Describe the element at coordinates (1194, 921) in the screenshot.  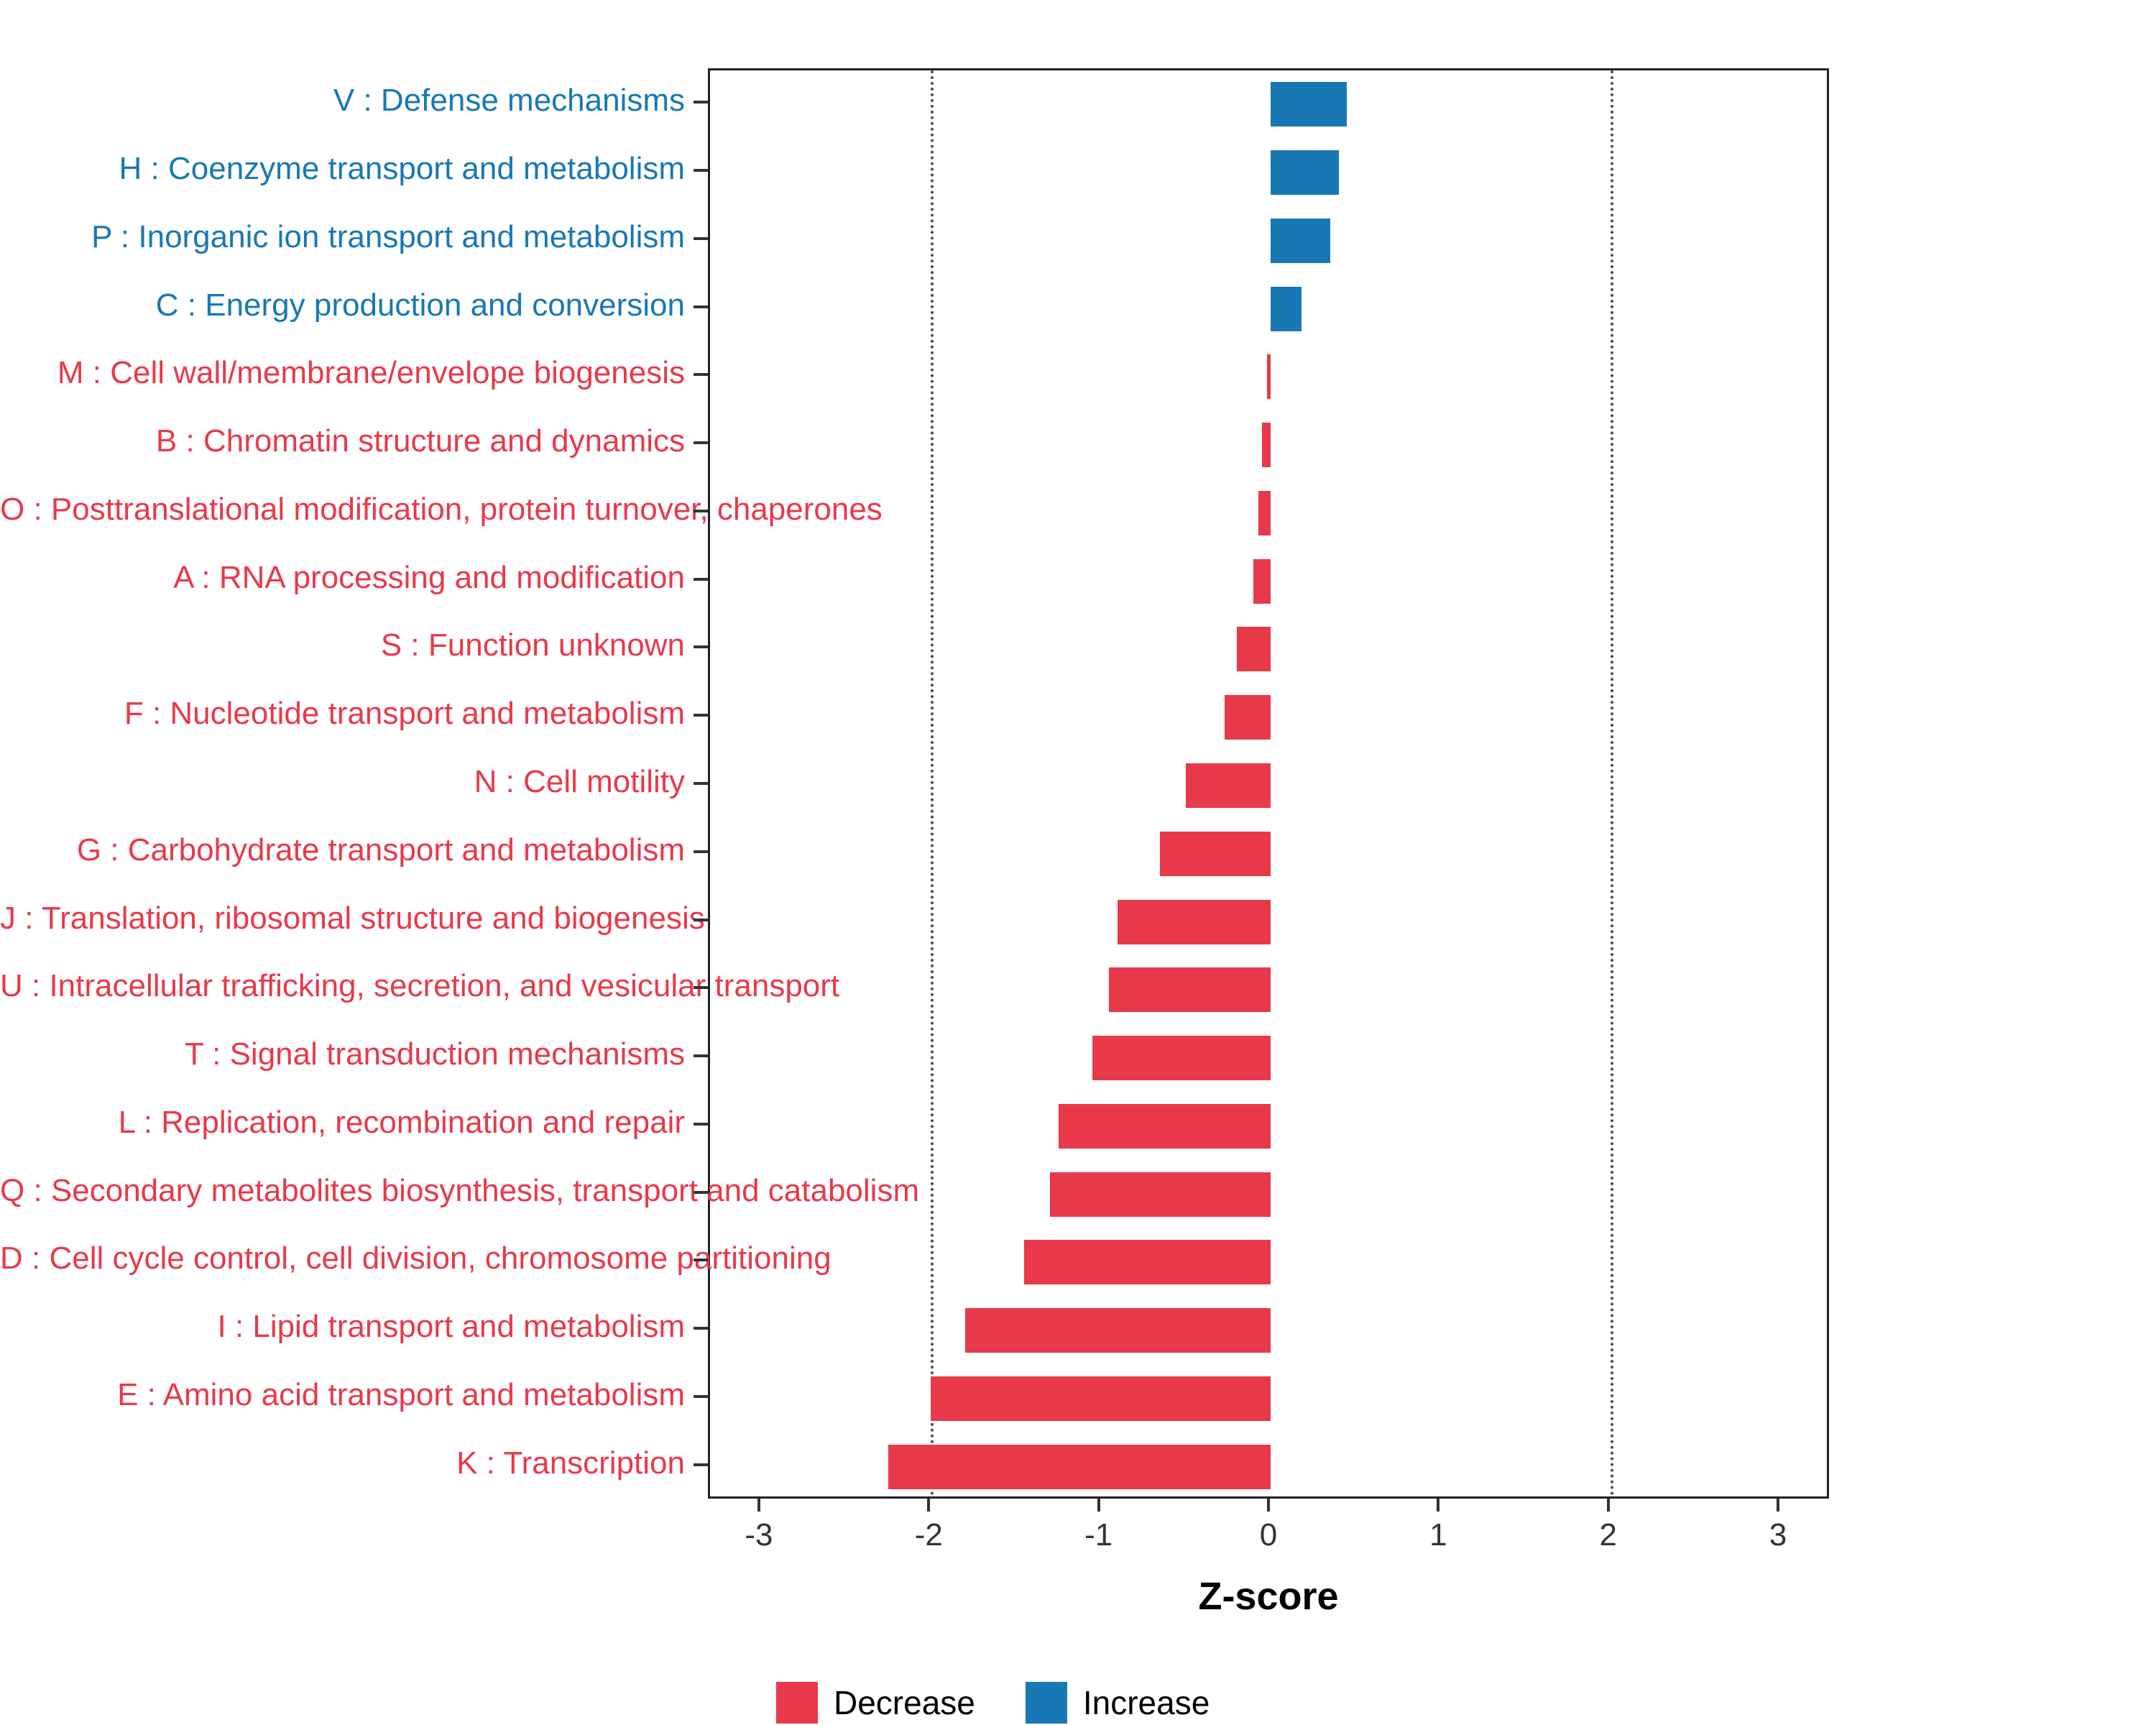
I see `bar-J` at that location.